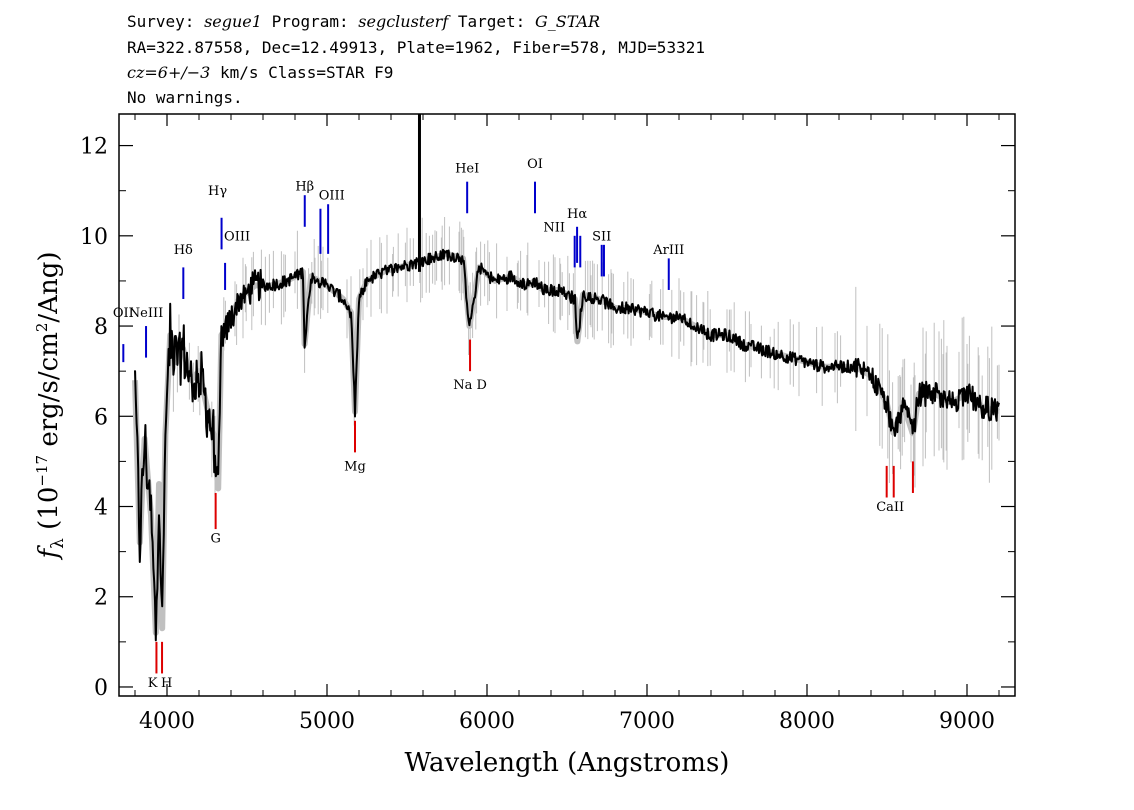  Describe the element at coordinates (890, 507) in the screenshot. I see `absorption-line-label: CaII` at that location.